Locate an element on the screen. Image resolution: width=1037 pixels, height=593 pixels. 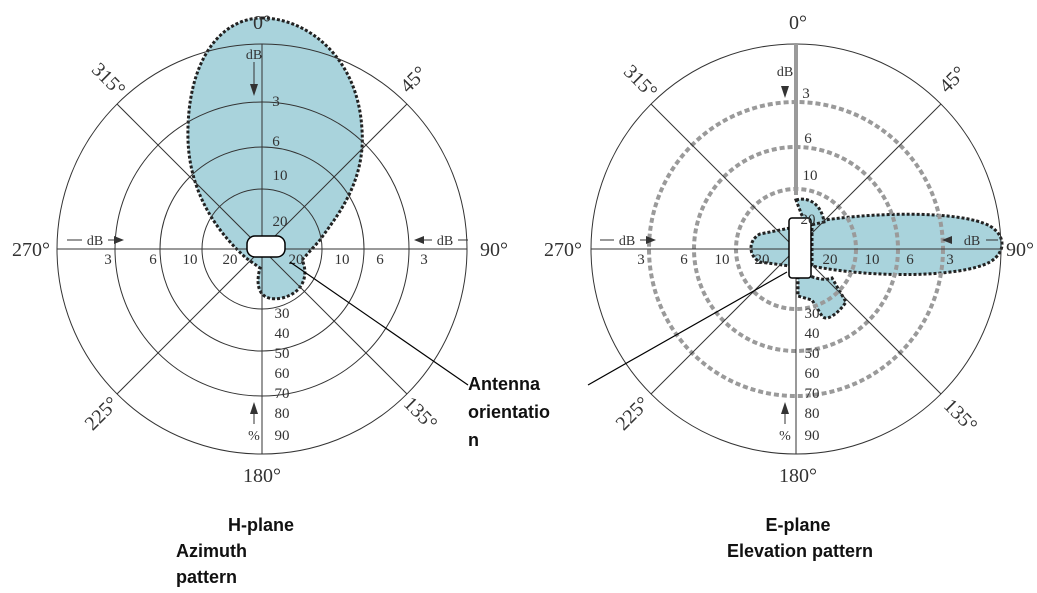
h-plane-db-unit-right: dB is located at coordinates (445, 241).